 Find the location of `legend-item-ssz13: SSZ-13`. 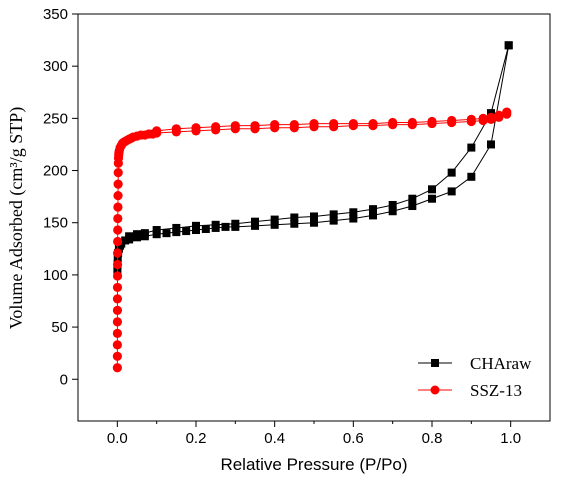

legend-item-ssz13: SSZ-13 is located at coordinates (470, 390).